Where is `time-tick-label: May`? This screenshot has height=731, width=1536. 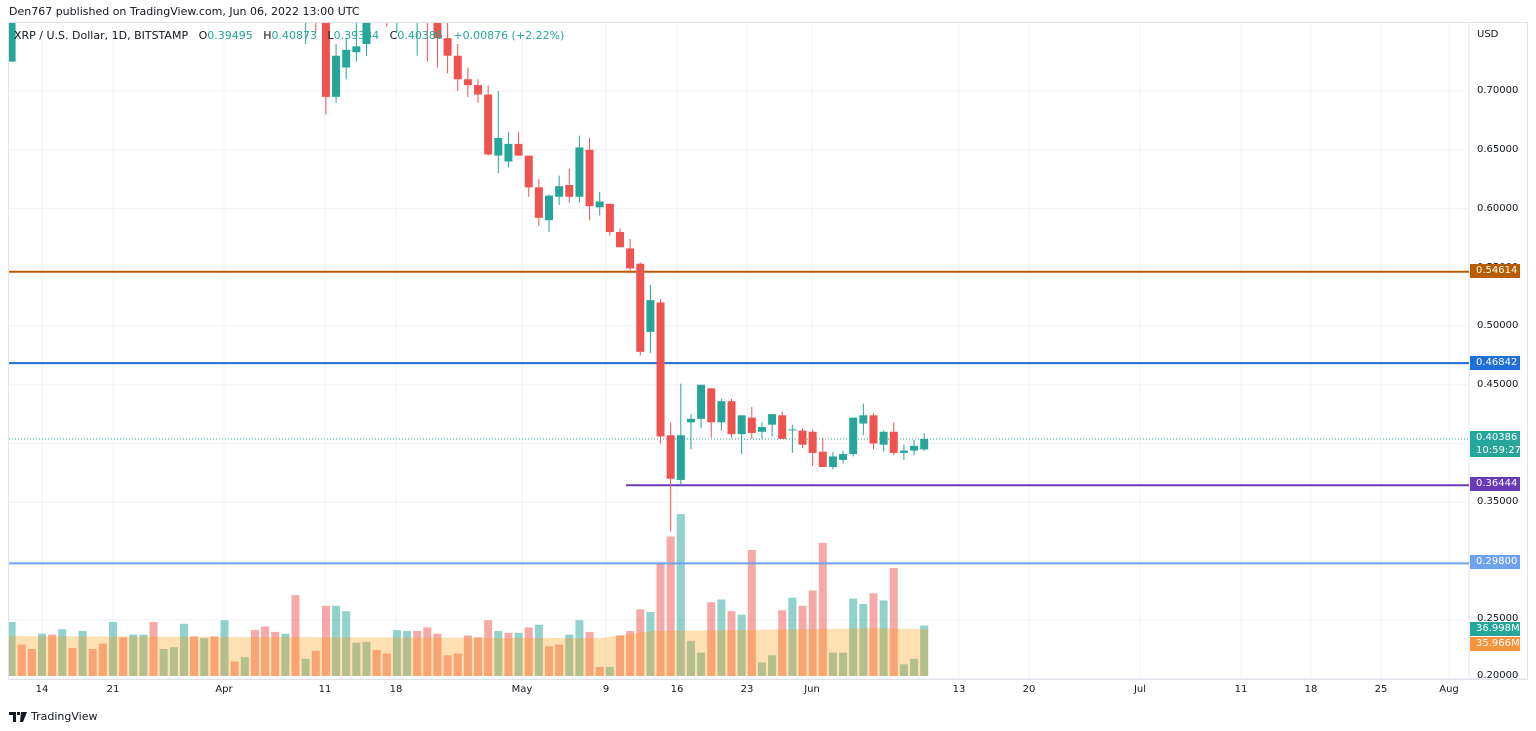
time-tick-label: May is located at coordinates (522, 689).